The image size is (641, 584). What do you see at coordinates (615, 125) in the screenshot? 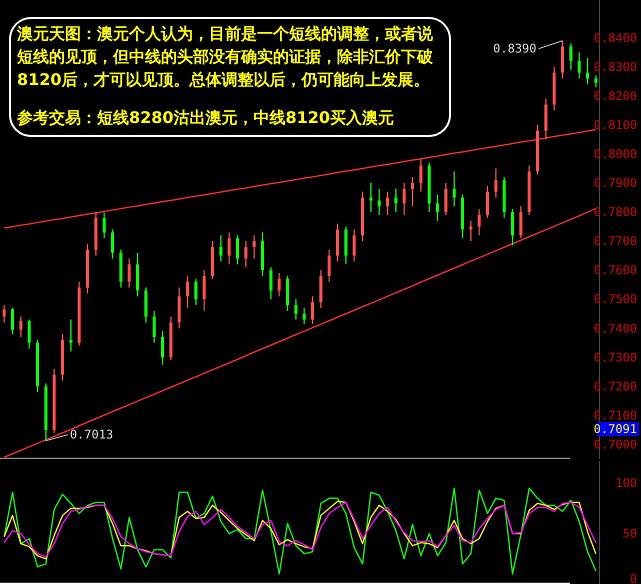
I see `y-tick-label: 0.8100` at bounding box center [615, 125].